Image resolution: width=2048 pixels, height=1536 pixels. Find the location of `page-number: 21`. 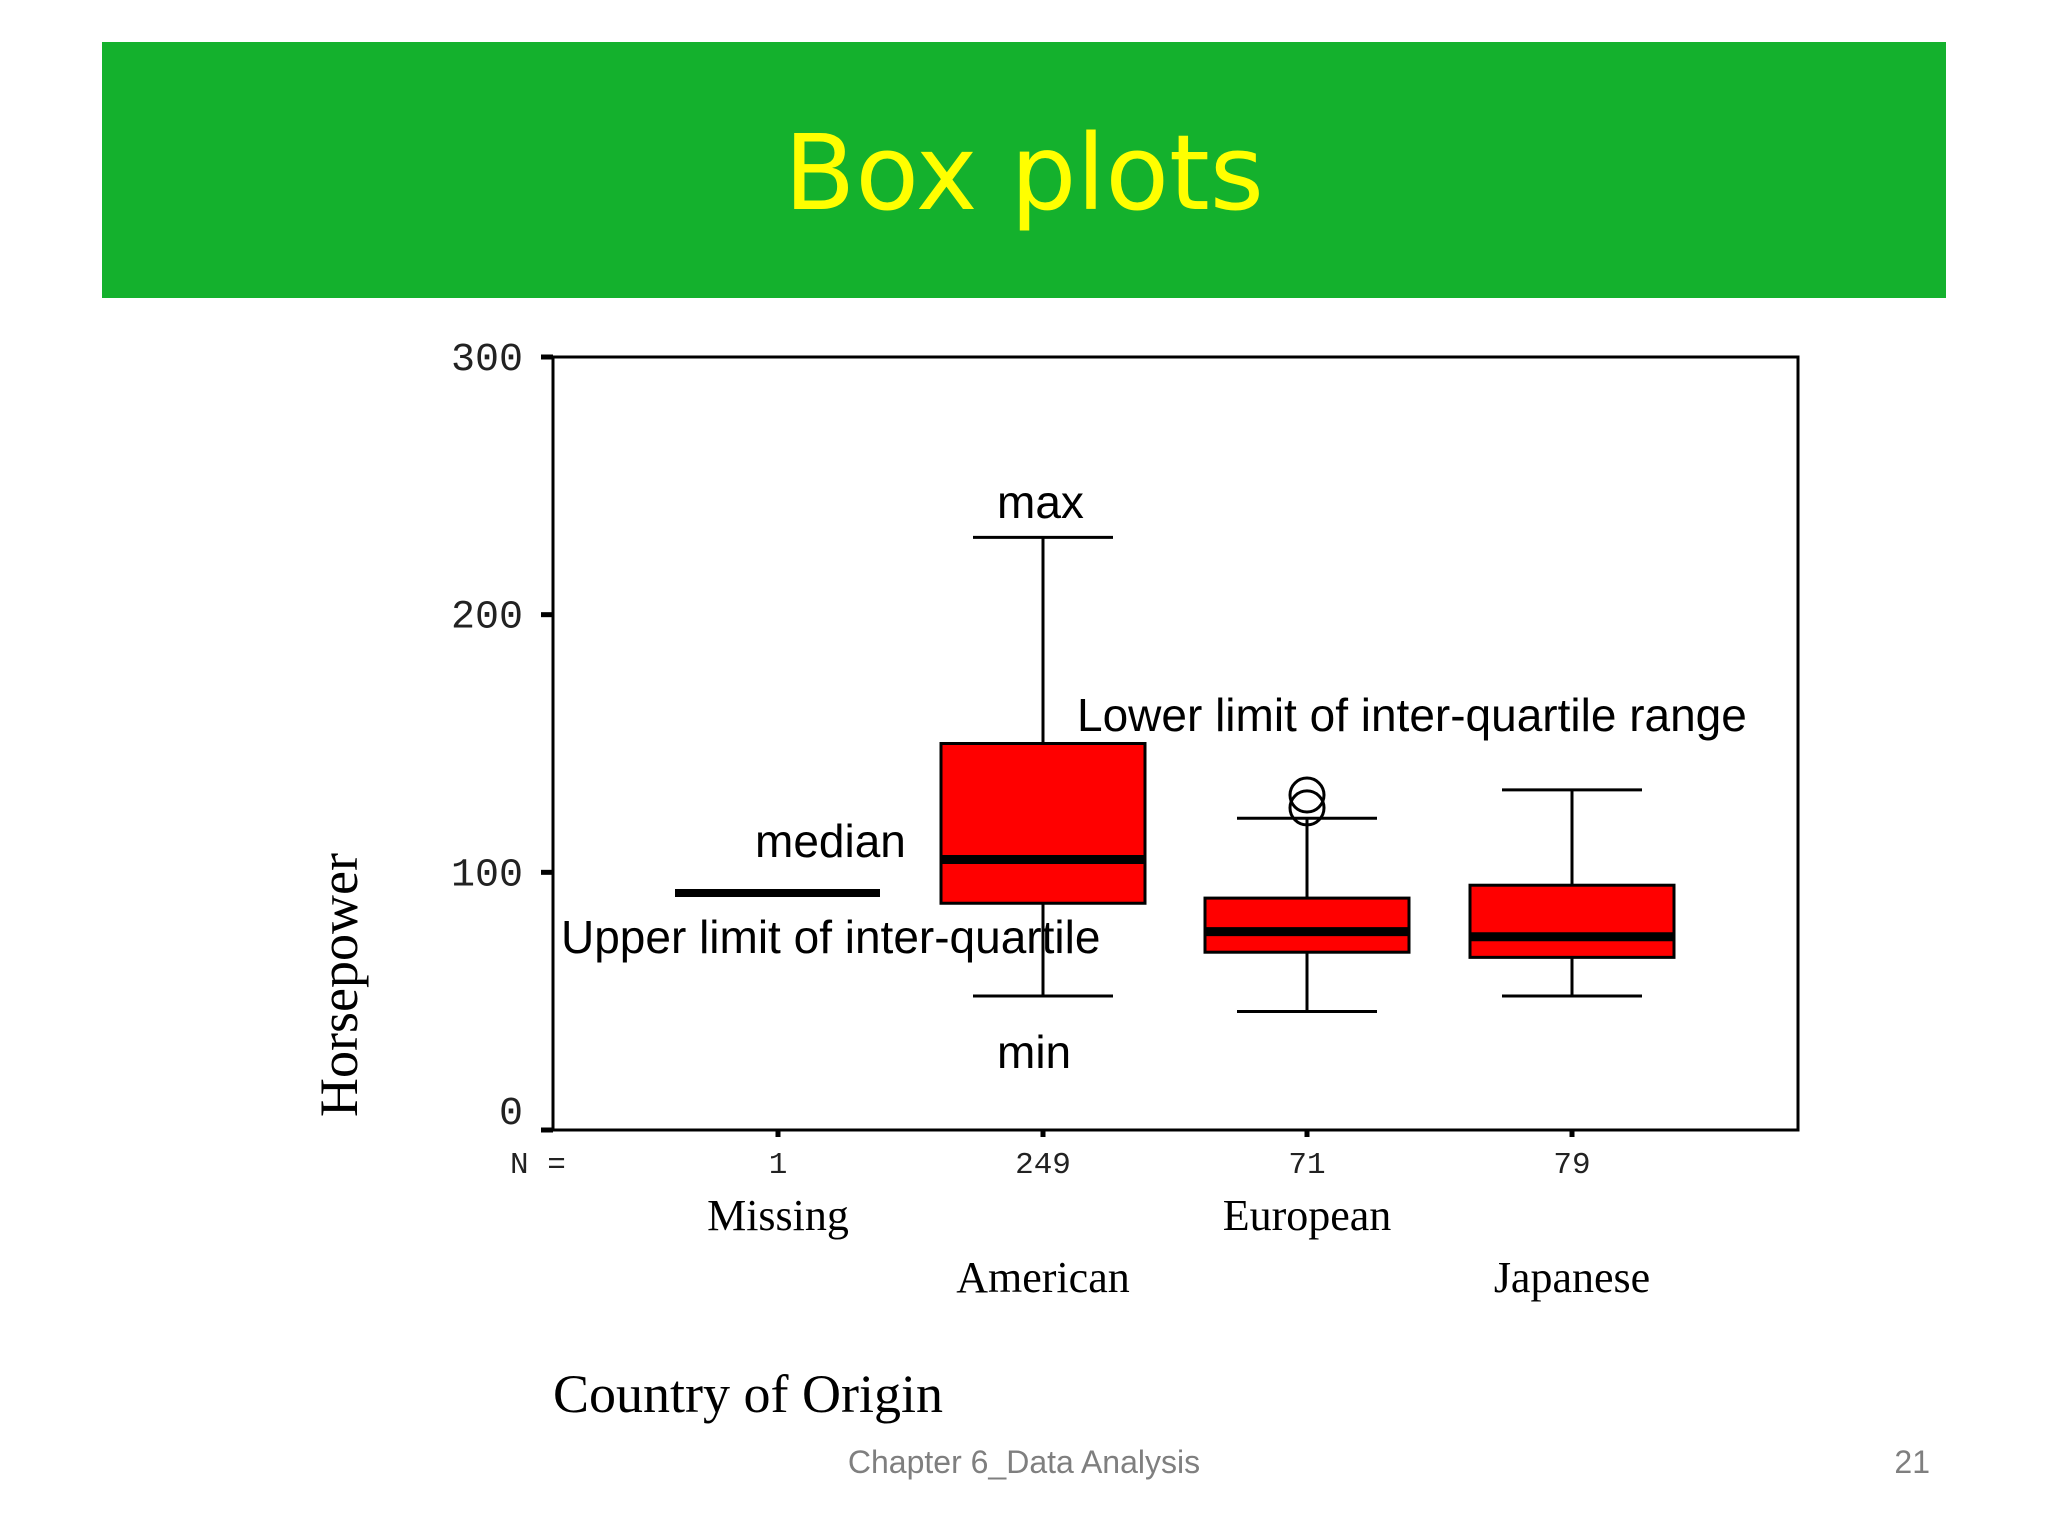

page-number: 21 is located at coordinates (1912, 1462).